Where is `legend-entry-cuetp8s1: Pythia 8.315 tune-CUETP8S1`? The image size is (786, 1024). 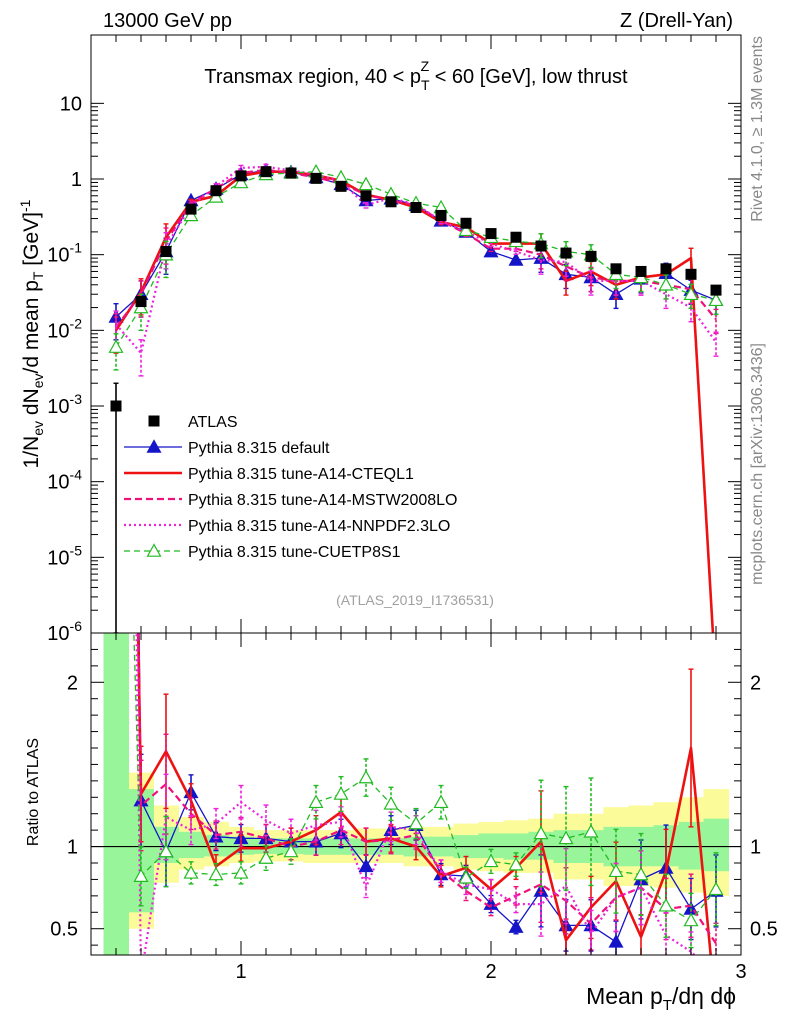 legend-entry-cuetp8s1: Pythia 8.315 tune-CUETP8S1 is located at coordinates (262, 552).